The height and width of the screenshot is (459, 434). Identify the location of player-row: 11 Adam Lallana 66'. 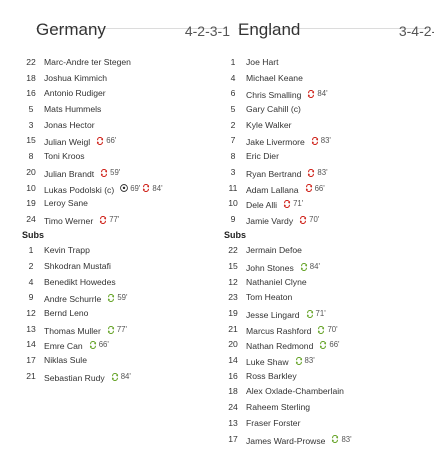
(324, 189).